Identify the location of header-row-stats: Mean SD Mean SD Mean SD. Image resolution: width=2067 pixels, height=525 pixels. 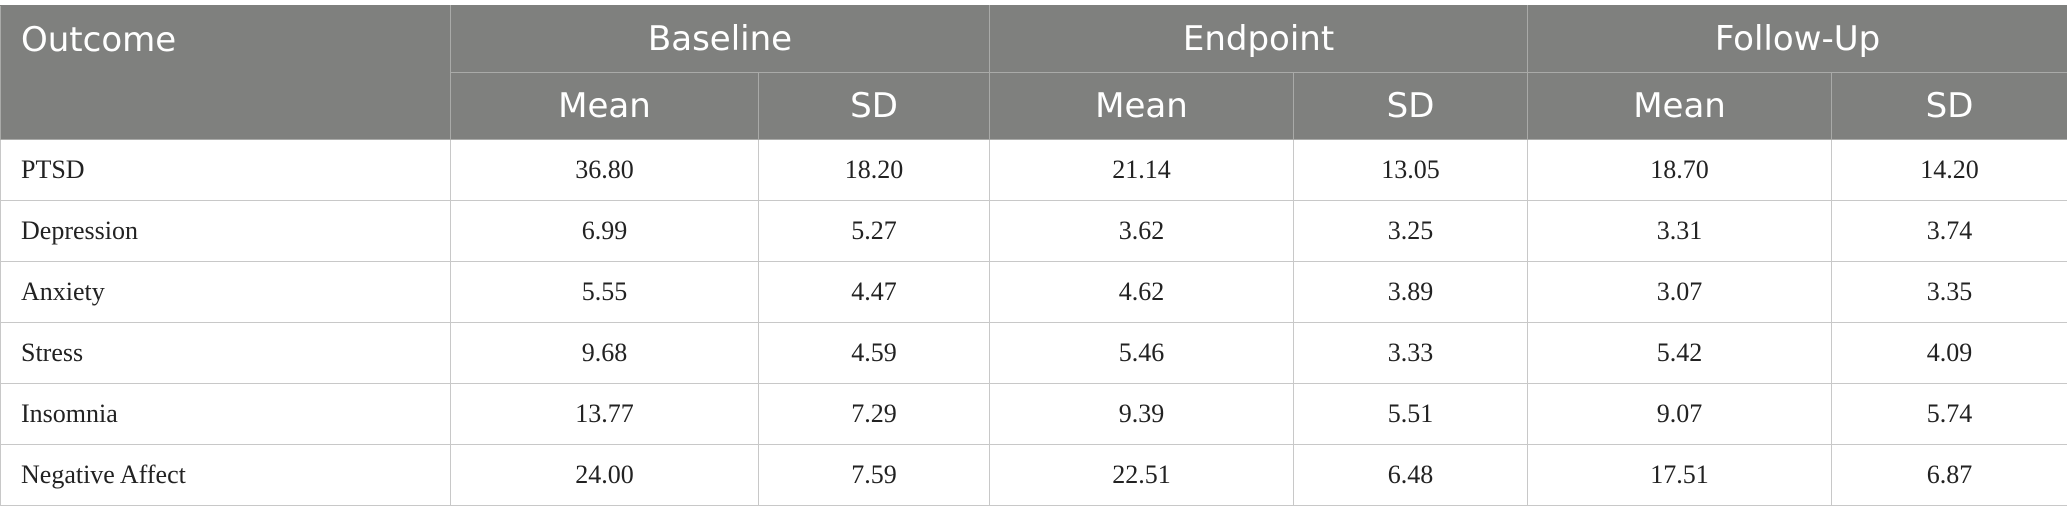
(1034, 106).